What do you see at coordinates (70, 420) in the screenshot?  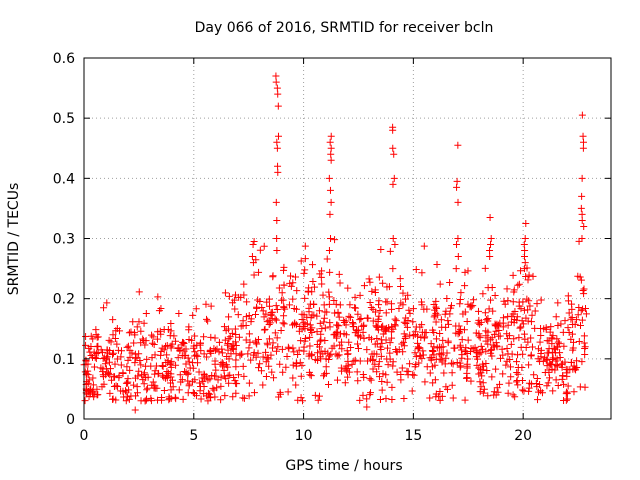 I see `y-tick-label: 0` at bounding box center [70, 420].